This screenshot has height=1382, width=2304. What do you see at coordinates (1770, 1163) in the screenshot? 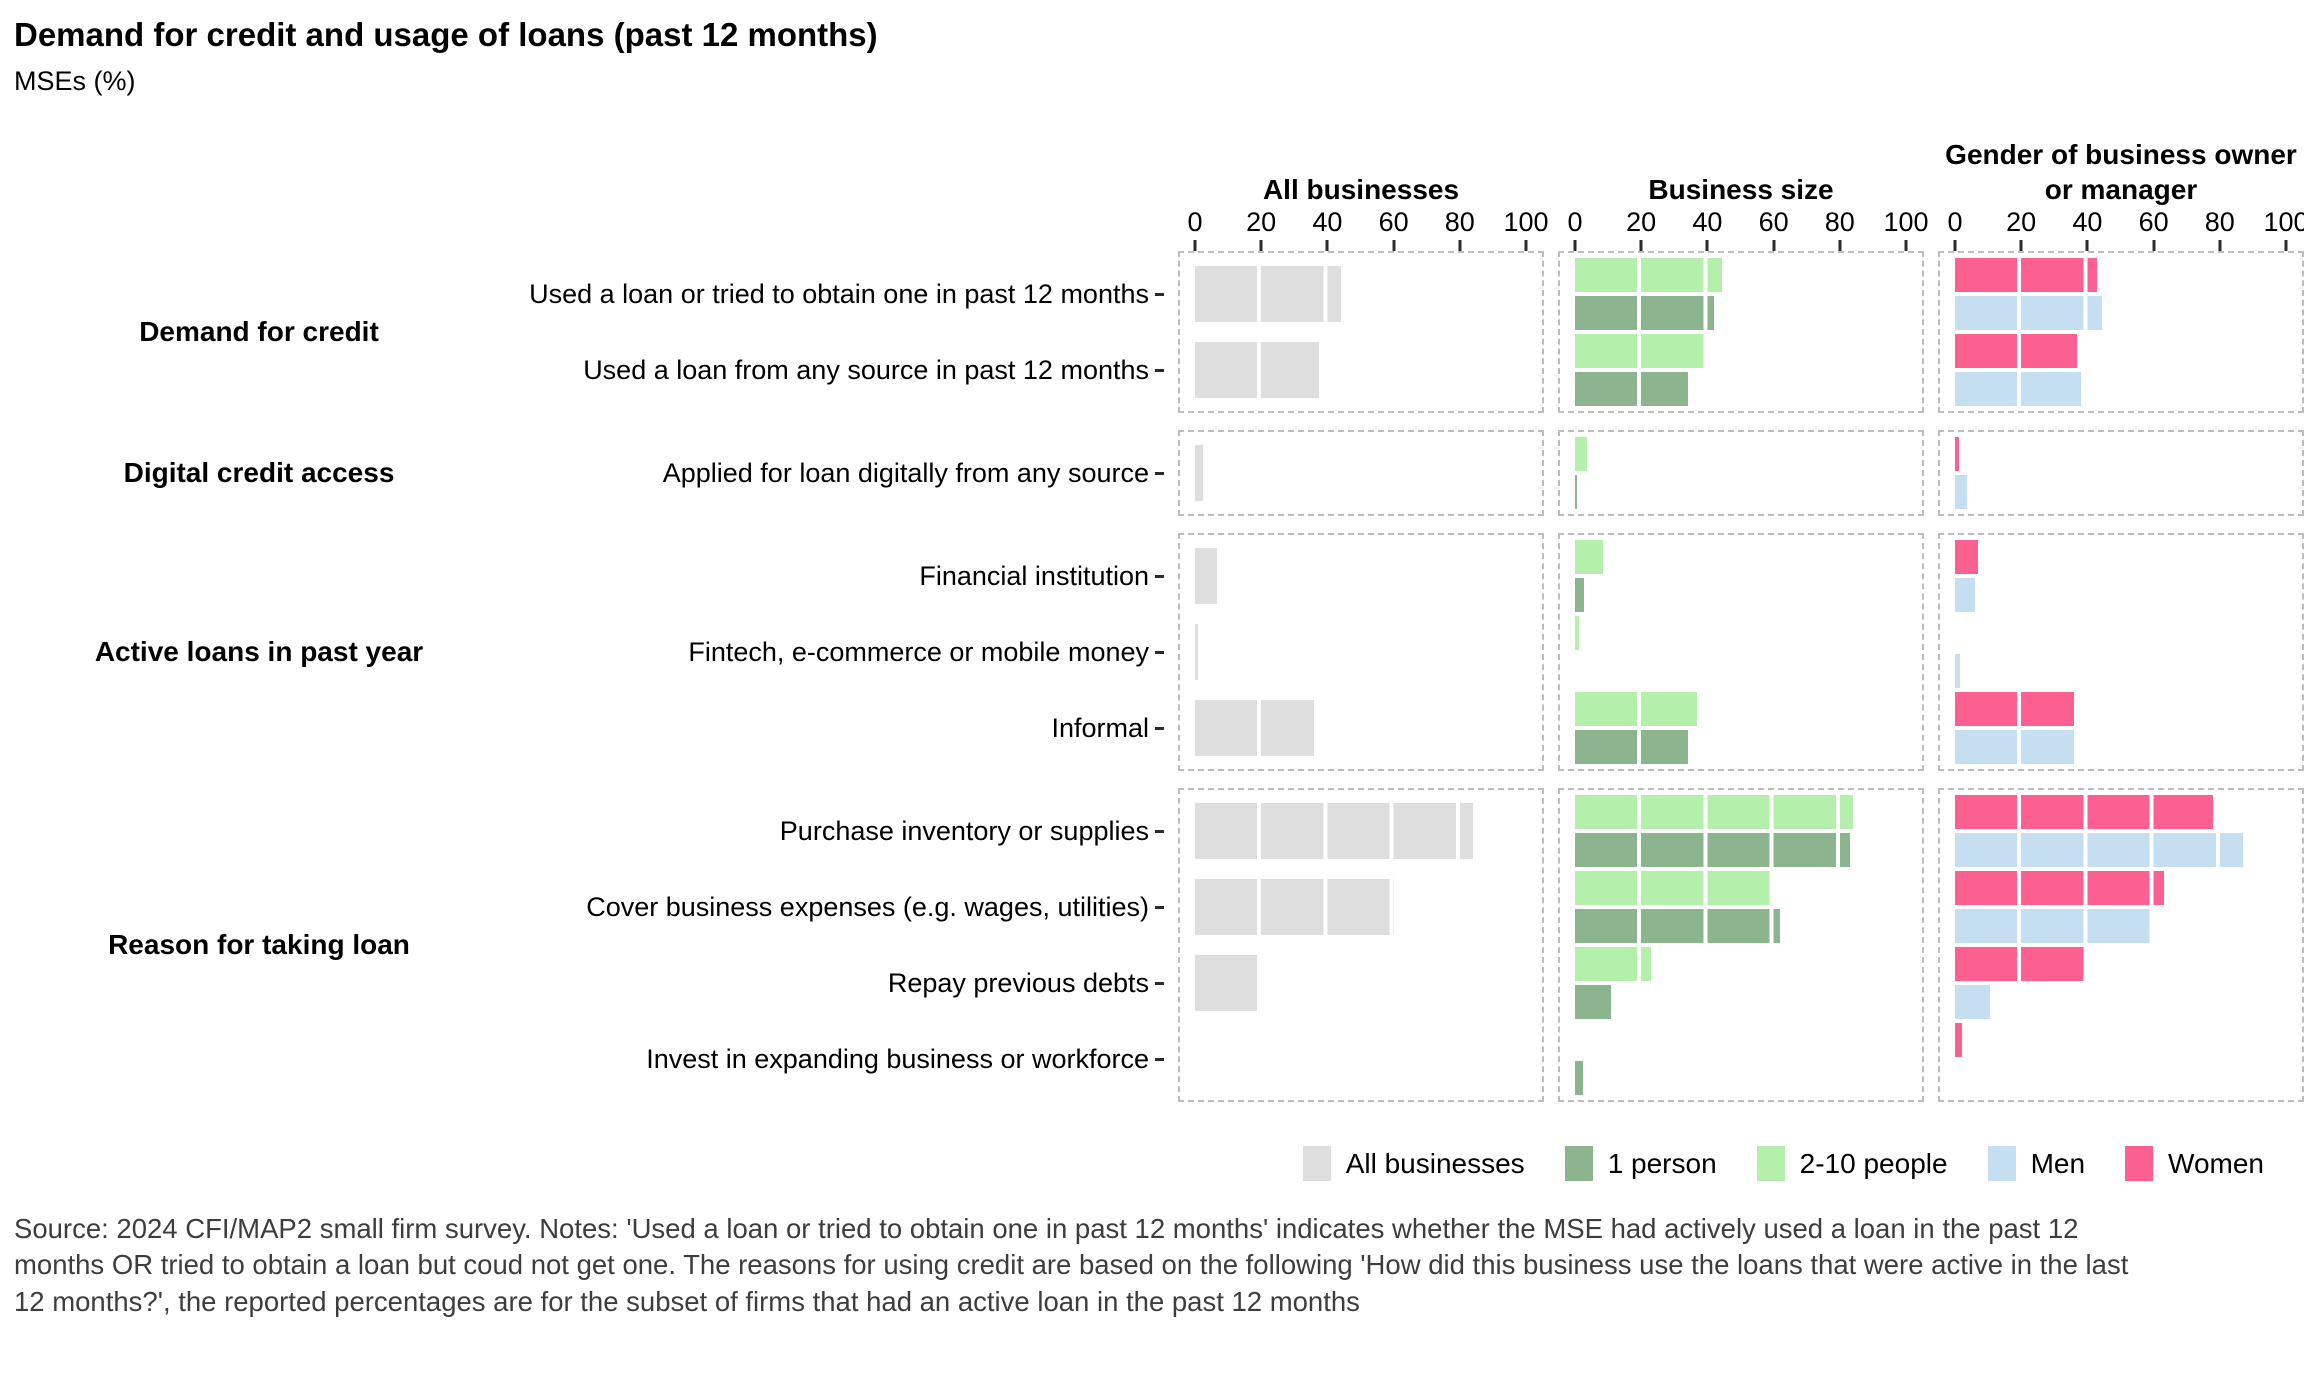
I see `legend-swatch-2-10-people` at bounding box center [1770, 1163].